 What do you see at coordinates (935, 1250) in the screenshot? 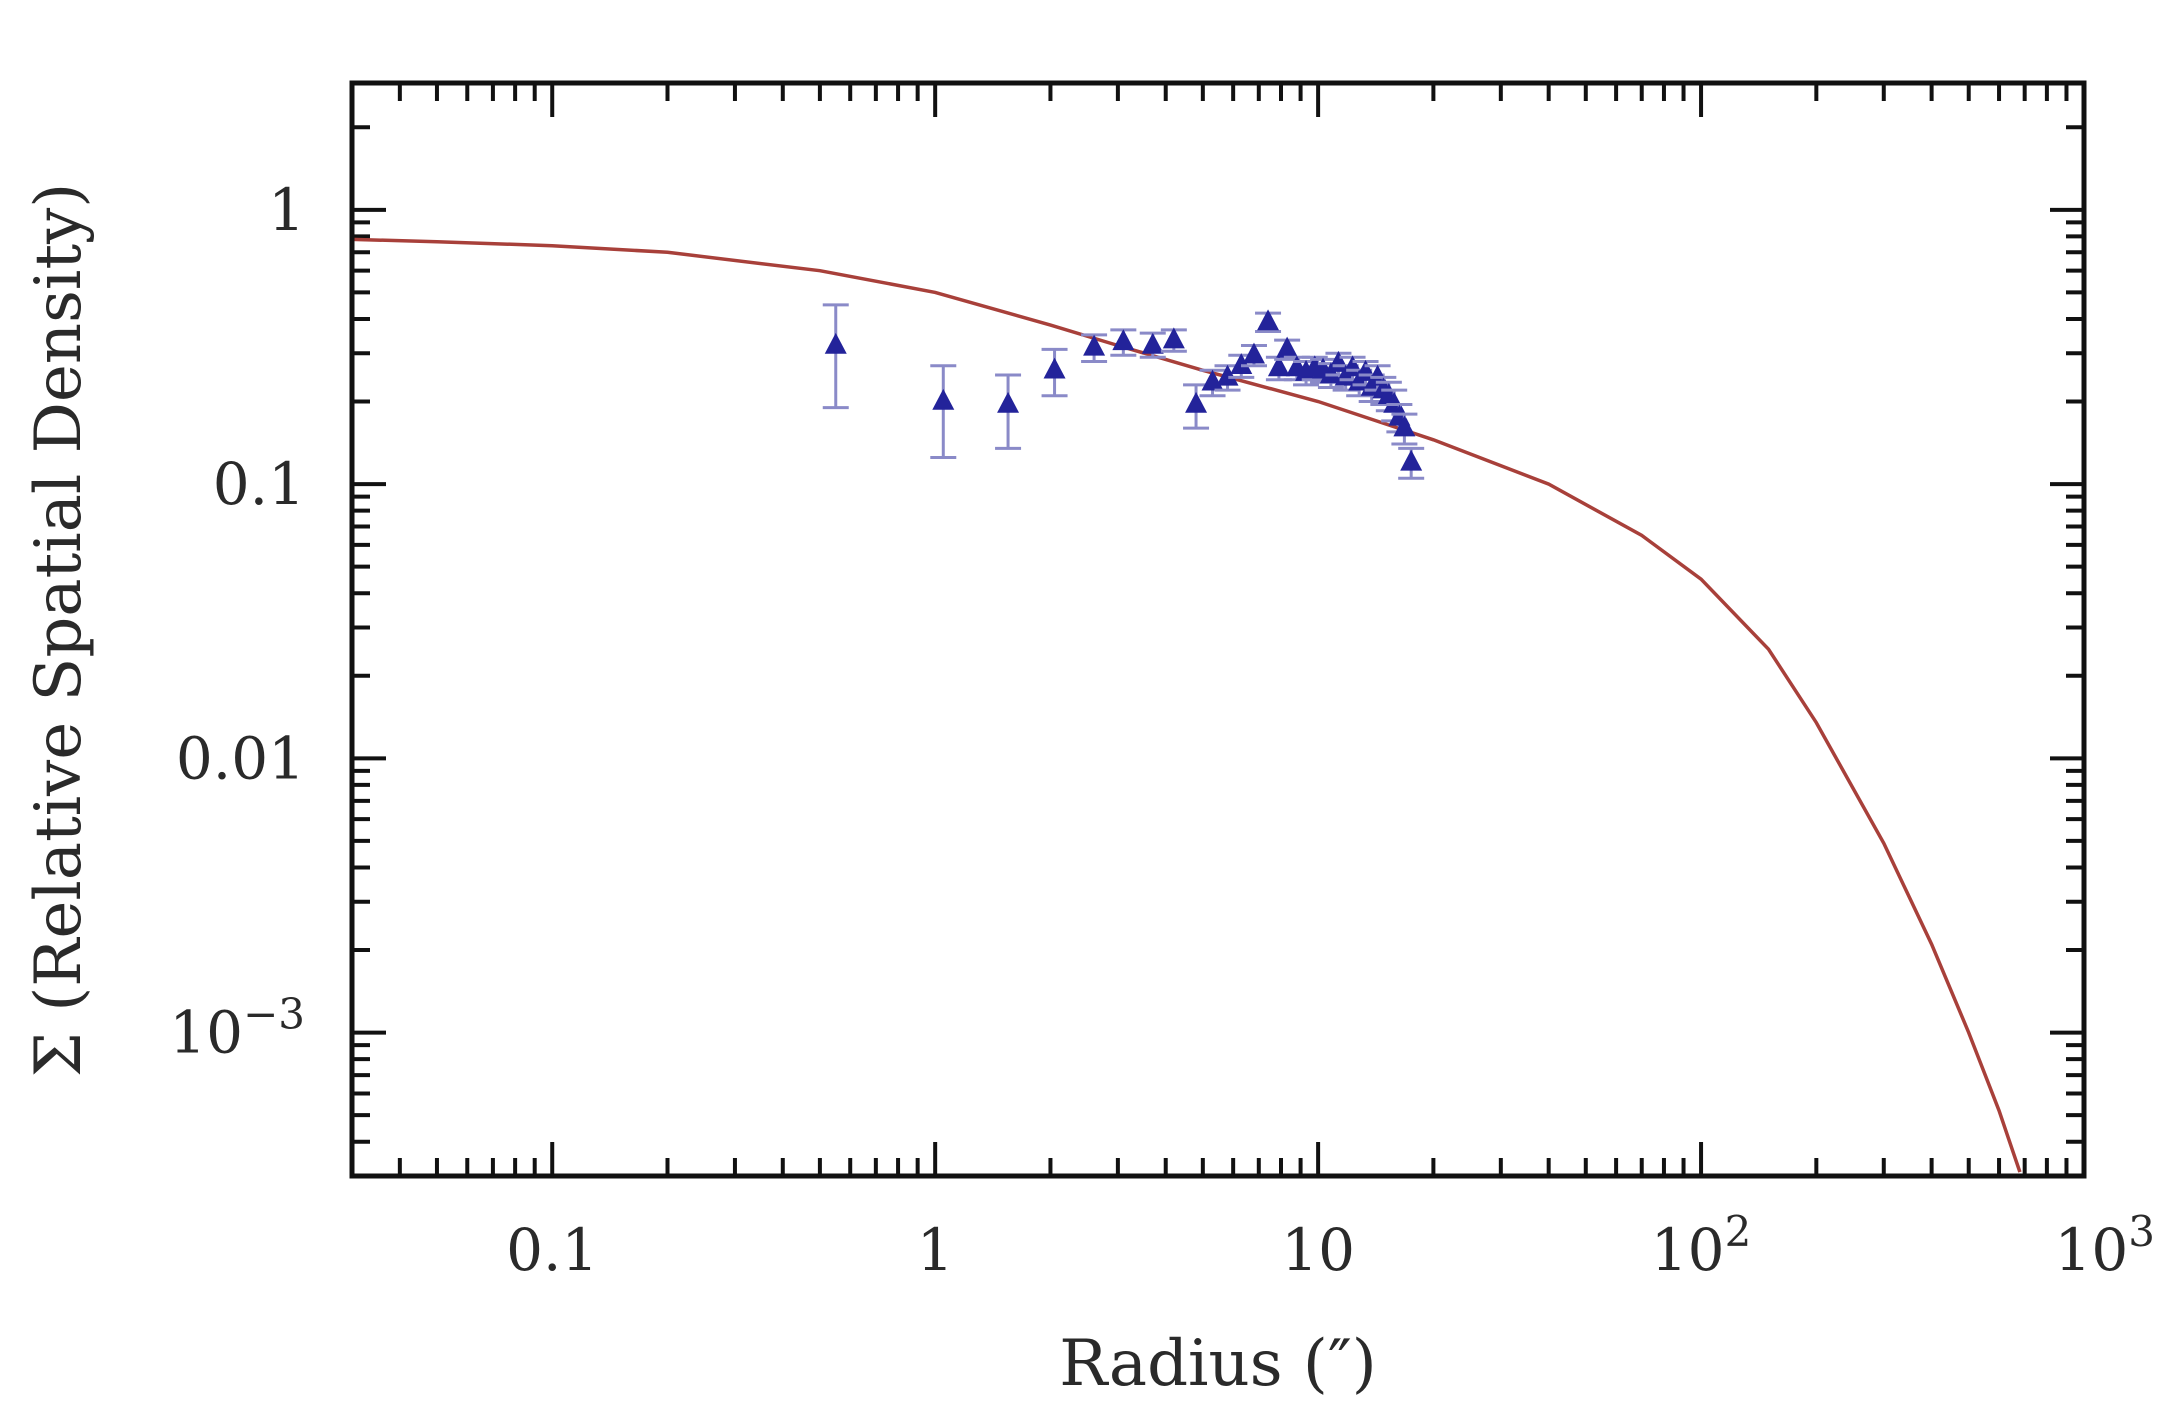
I see `x-tick-label: 1` at bounding box center [935, 1250].